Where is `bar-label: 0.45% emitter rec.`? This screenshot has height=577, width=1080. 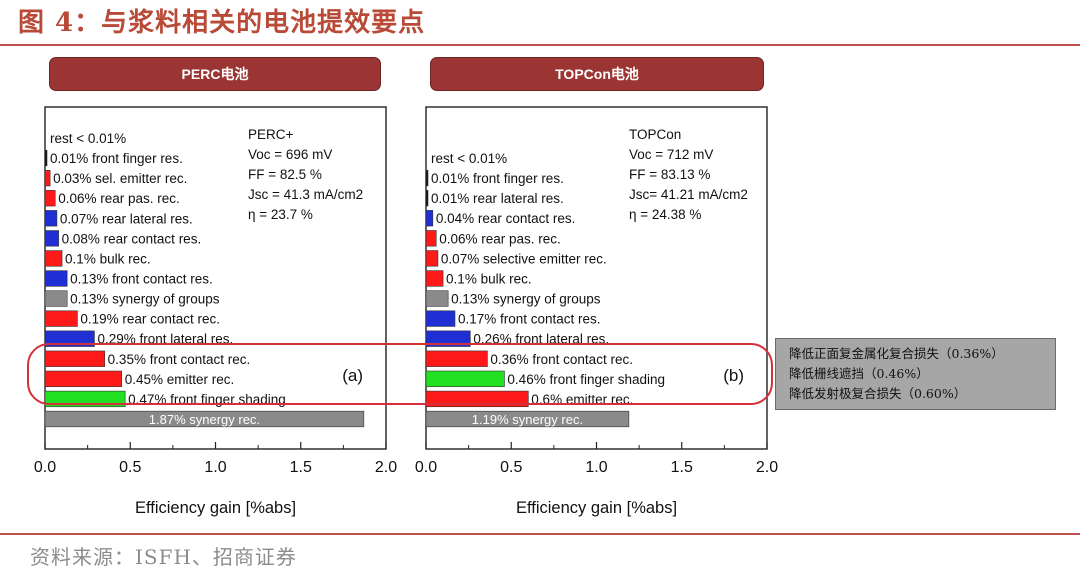 bar-label: 0.45% emitter rec. is located at coordinates (180, 379).